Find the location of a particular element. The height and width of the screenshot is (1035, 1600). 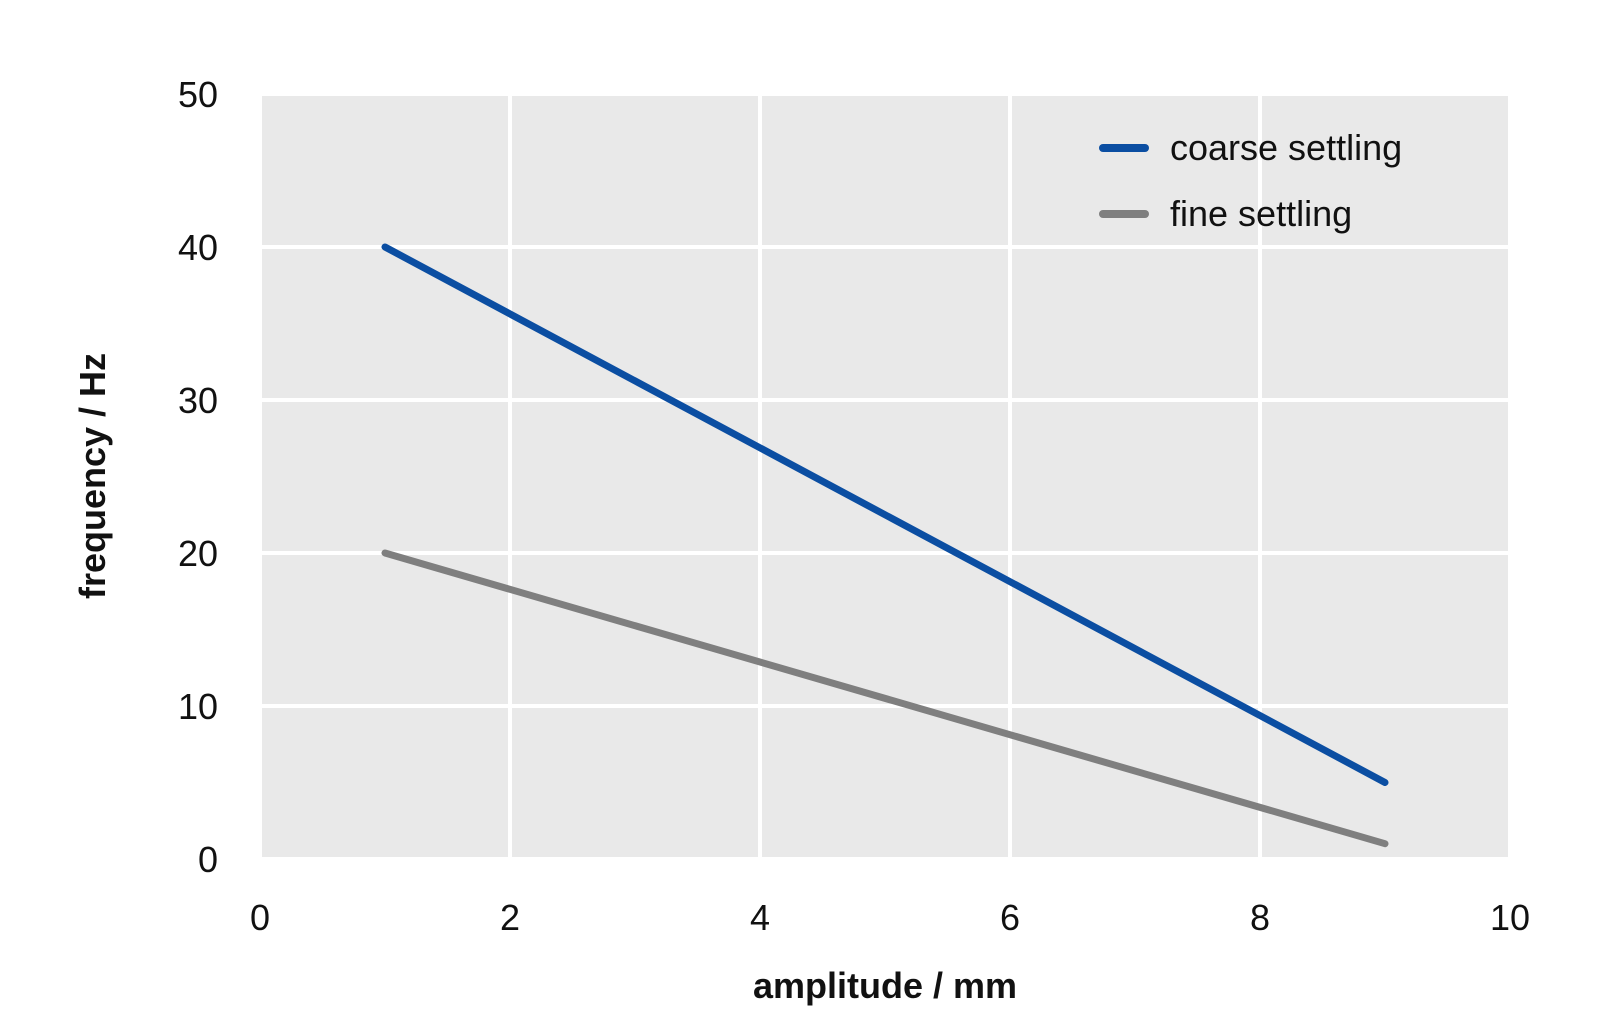

y-tick-label: 30 is located at coordinates (198, 400).